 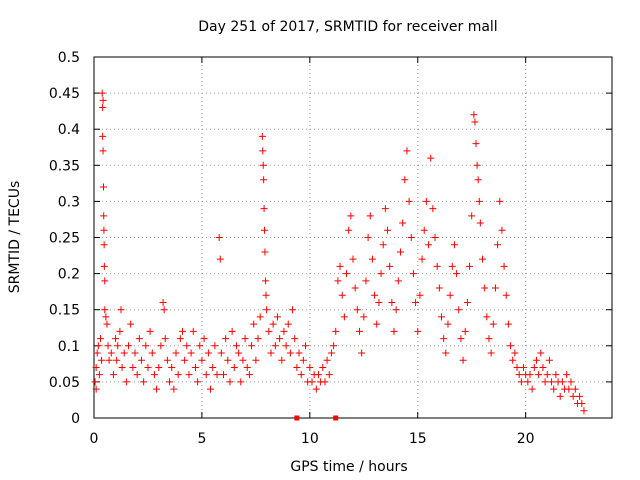 I want to click on y-tick-label: 0.1, so click(x=69, y=347).